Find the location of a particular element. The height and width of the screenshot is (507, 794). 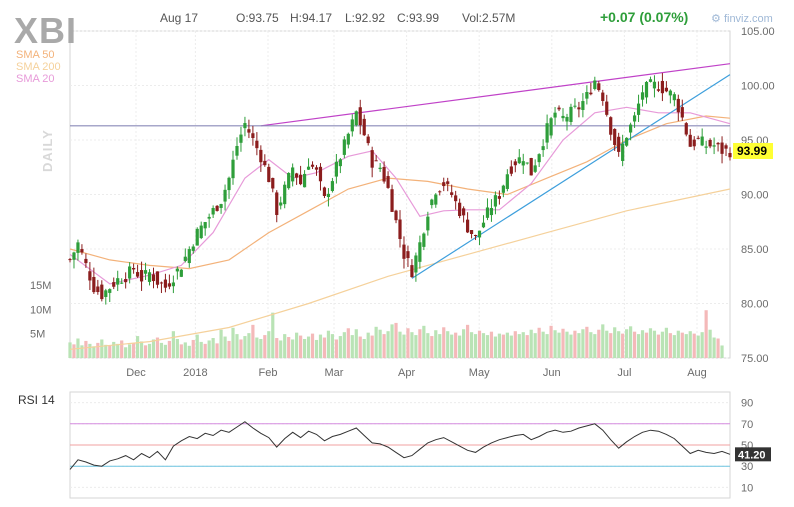

date-tick: Mar is located at coordinates (334, 373).